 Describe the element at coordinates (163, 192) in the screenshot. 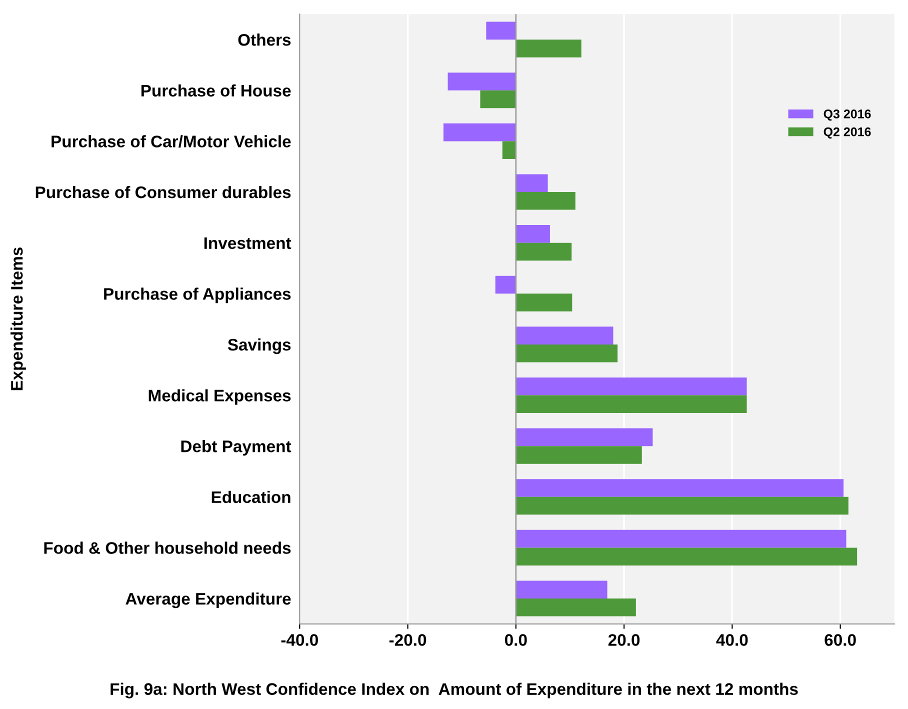

I see `y-tick-label: Purchase of Consumer durables` at that location.